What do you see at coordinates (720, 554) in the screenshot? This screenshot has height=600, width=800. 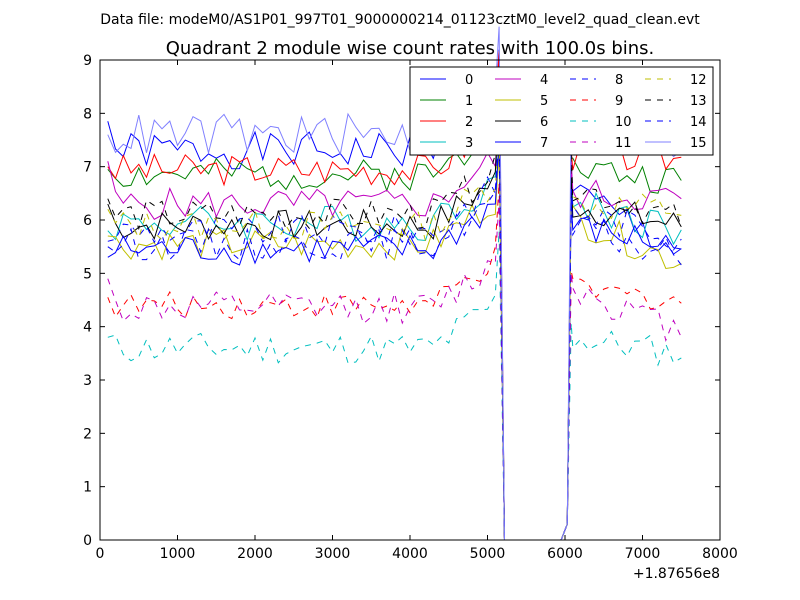 I see `x-tick-label: 8000` at bounding box center [720, 554].